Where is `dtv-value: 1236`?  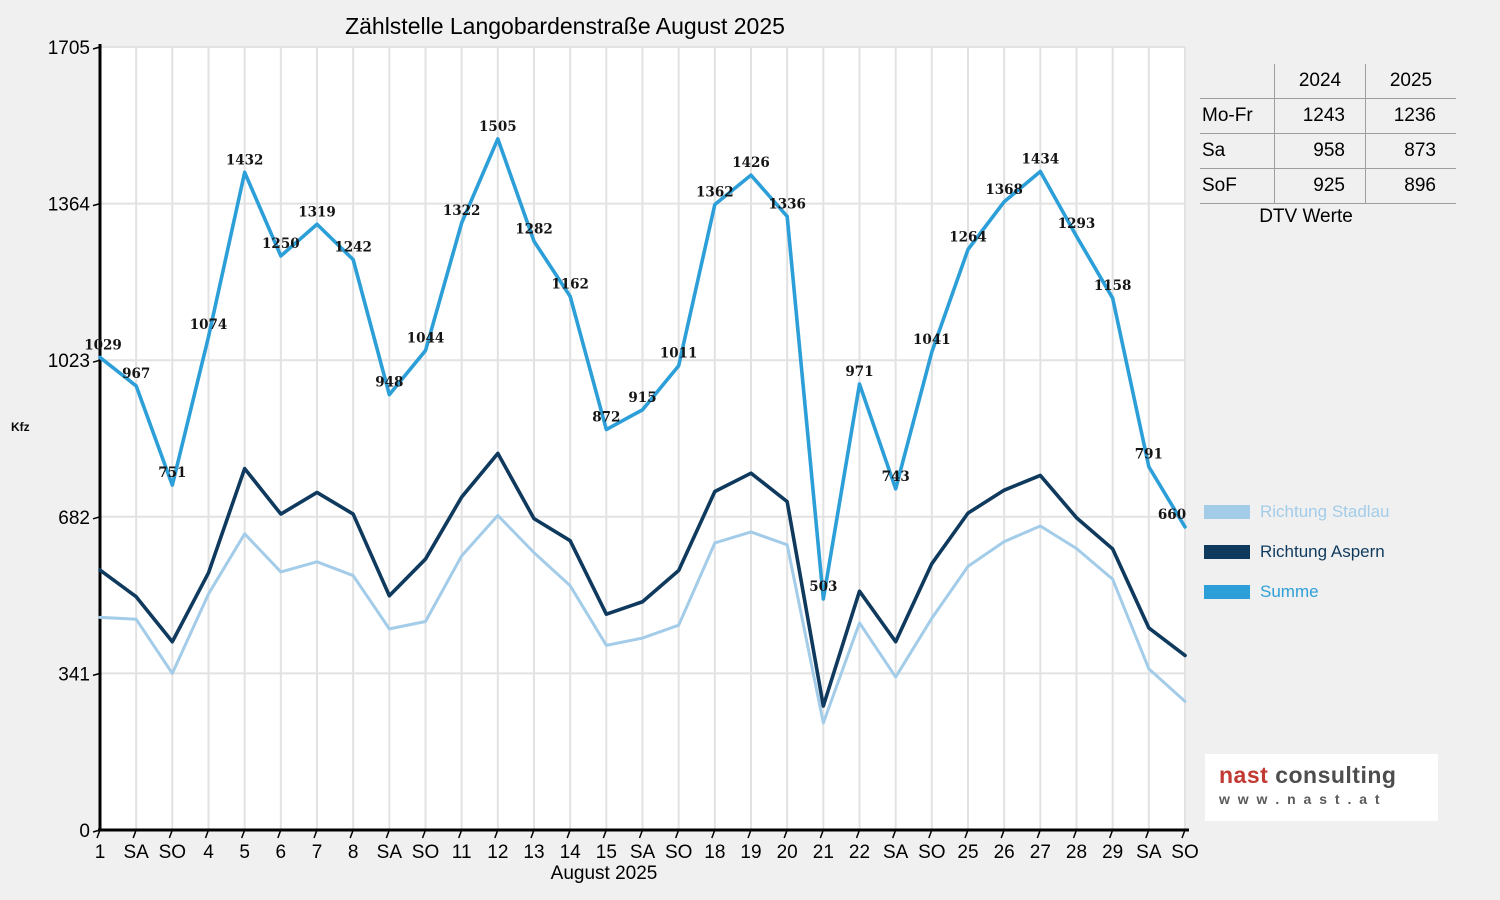
dtv-value: 1236 is located at coordinates (1410, 116).